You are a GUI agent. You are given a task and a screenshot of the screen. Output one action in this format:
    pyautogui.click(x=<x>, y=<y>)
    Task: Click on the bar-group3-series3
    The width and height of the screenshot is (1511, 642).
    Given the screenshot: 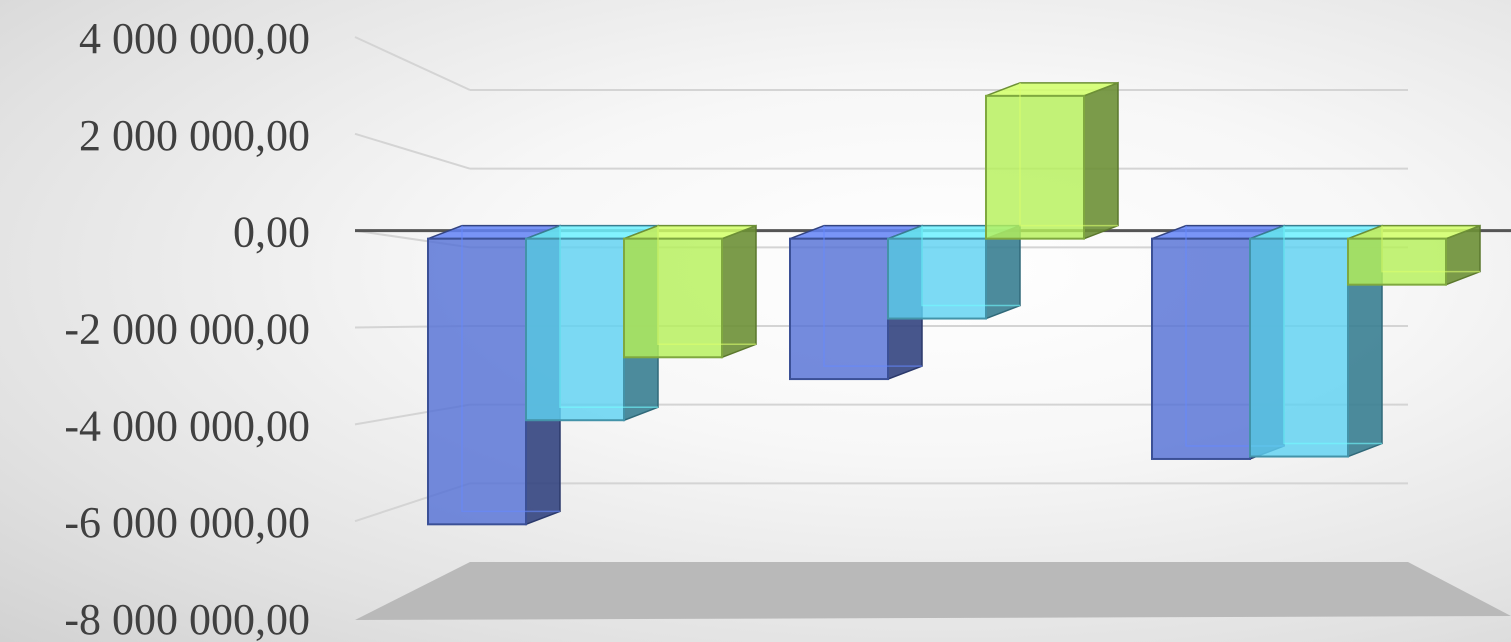 What is the action you would take?
    pyautogui.click(x=1414, y=255)
    